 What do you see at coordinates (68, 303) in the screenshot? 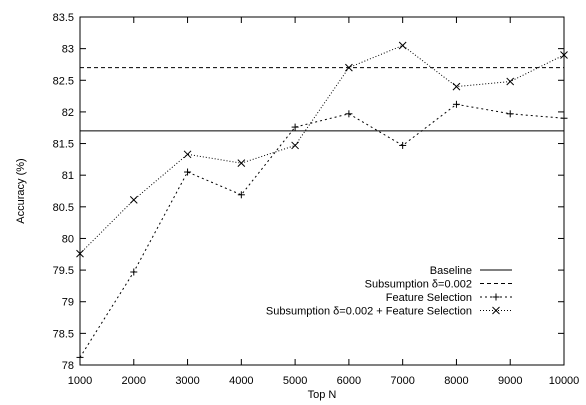
I see `y-tick-label: 79` at bounding box center [68, 303].